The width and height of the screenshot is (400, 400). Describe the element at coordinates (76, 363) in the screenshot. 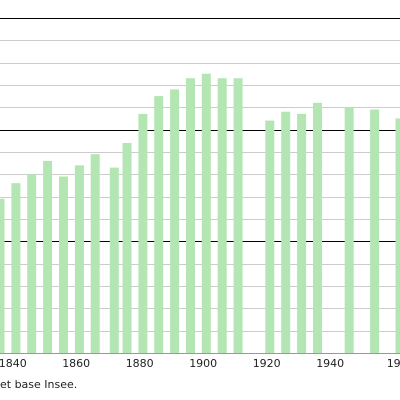

I see `x-tick-label: 1860` at that location.